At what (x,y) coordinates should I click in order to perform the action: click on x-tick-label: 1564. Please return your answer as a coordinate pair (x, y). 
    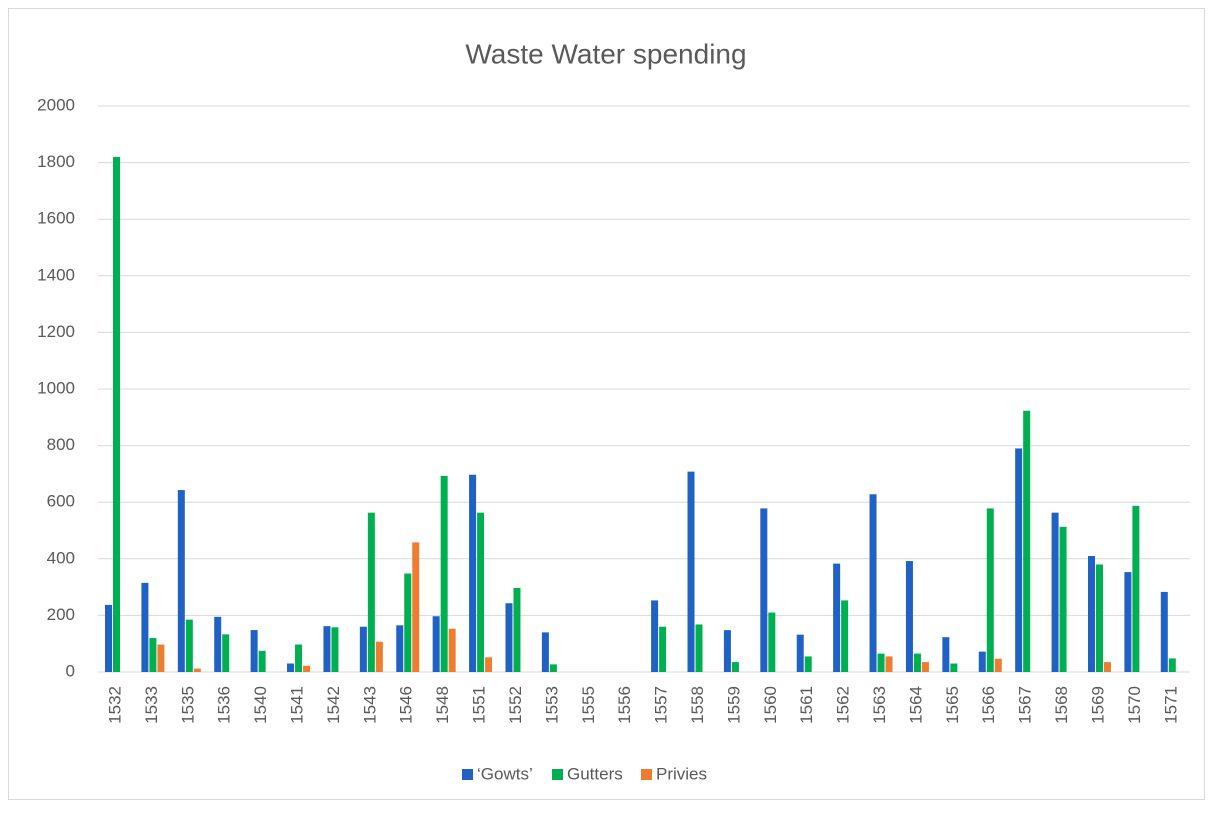
    Looking at the image, I should click on (915, 705).